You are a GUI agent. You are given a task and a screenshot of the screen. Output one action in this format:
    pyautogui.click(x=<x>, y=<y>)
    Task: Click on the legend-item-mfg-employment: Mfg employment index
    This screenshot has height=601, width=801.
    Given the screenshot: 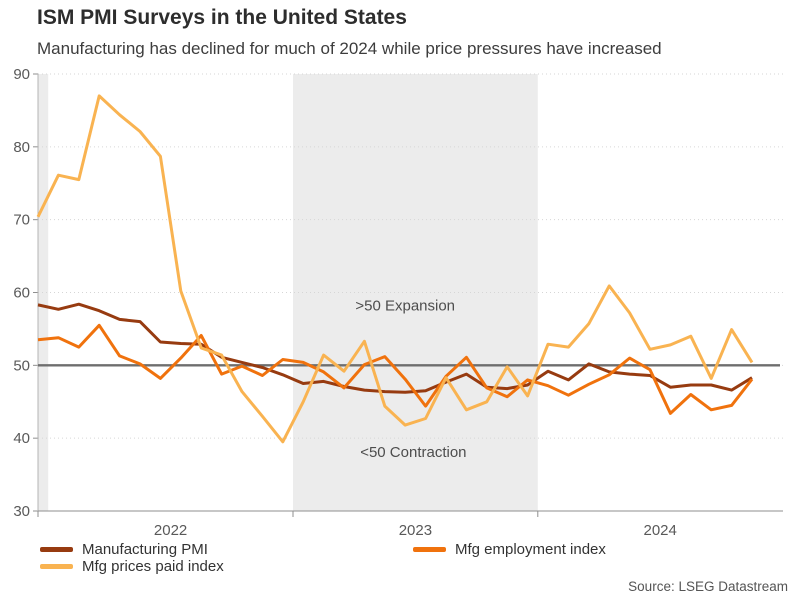 What is the action you would take?
    pyautogui.click(x=509, y=549)
    